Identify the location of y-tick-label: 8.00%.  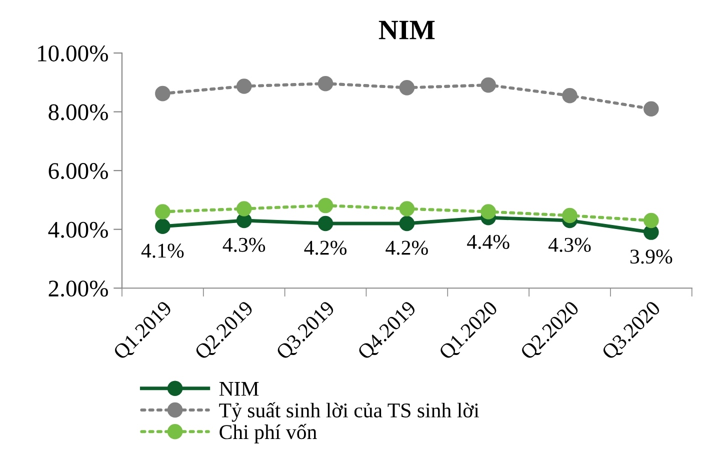
(78, 112).